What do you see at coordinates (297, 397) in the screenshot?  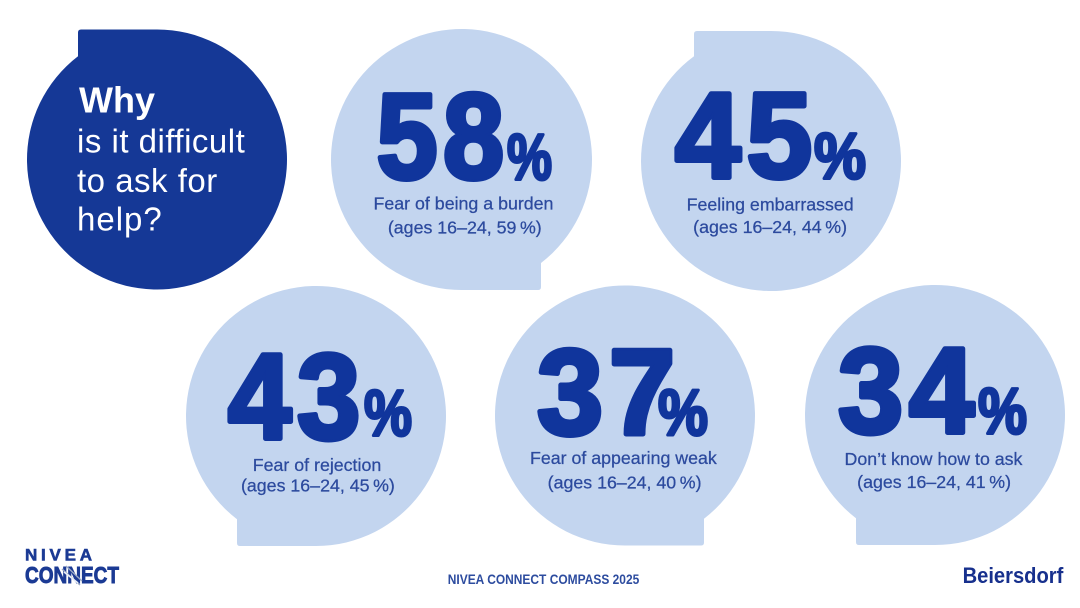 I see `svg-text: 43` at bounding box center [297, 397].